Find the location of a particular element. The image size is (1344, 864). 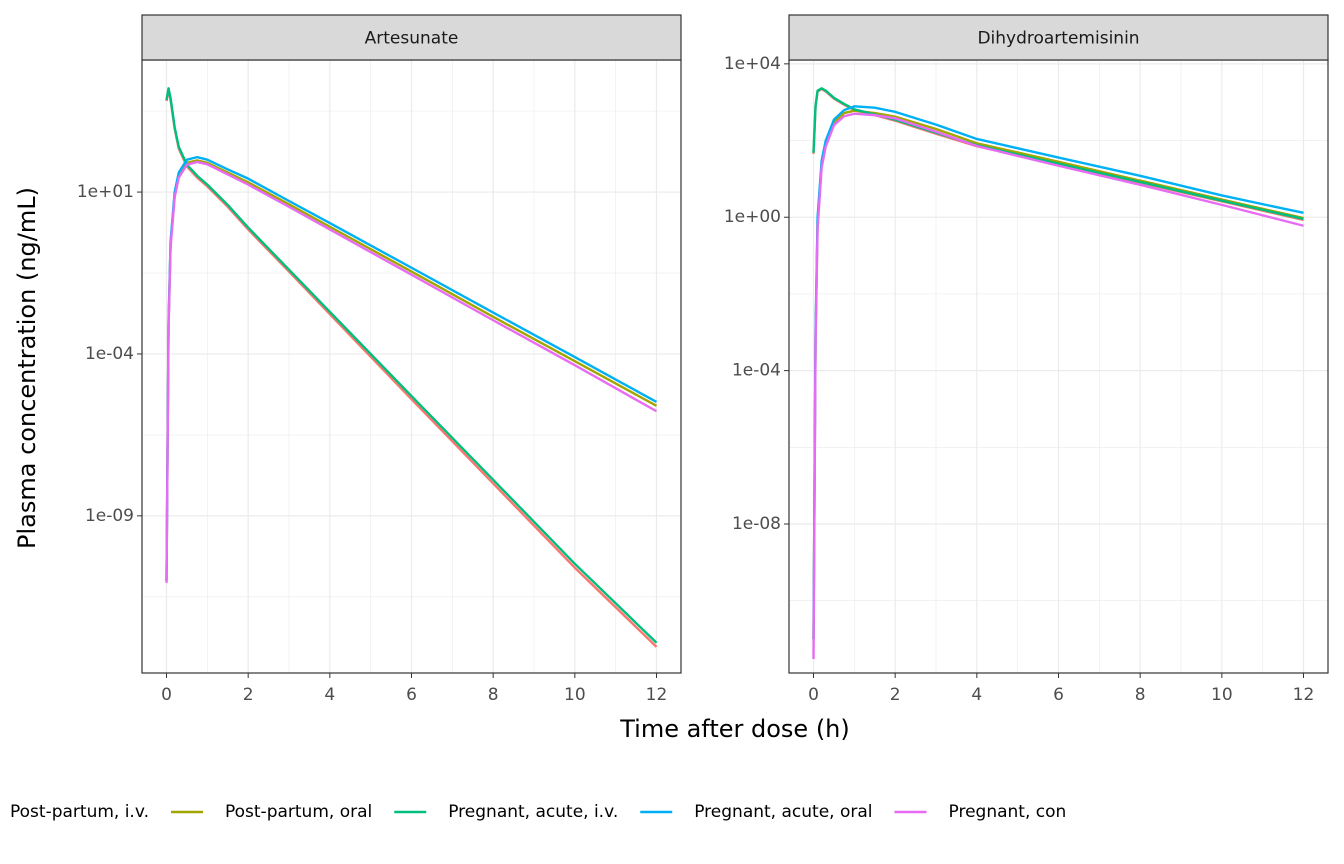

x-axis-title: Time after dose (h) is located at coordinates (734, 729).